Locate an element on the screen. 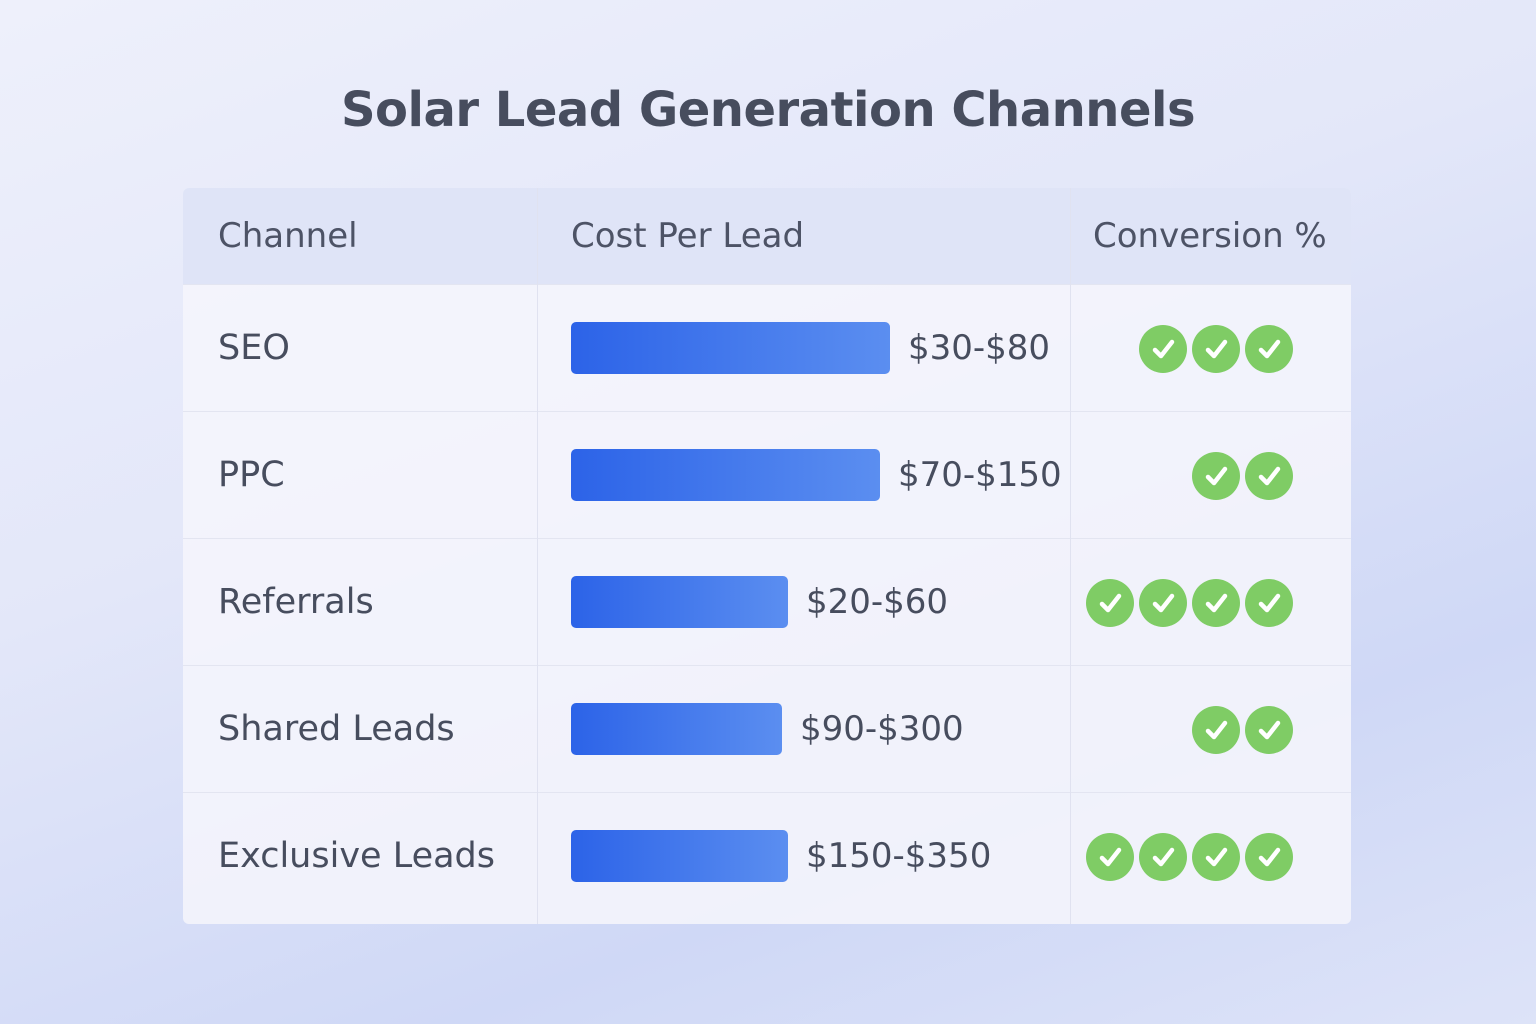 The image size is (1536, 1024). cost-label: $90-$300 is located at coordinates (882, 729).